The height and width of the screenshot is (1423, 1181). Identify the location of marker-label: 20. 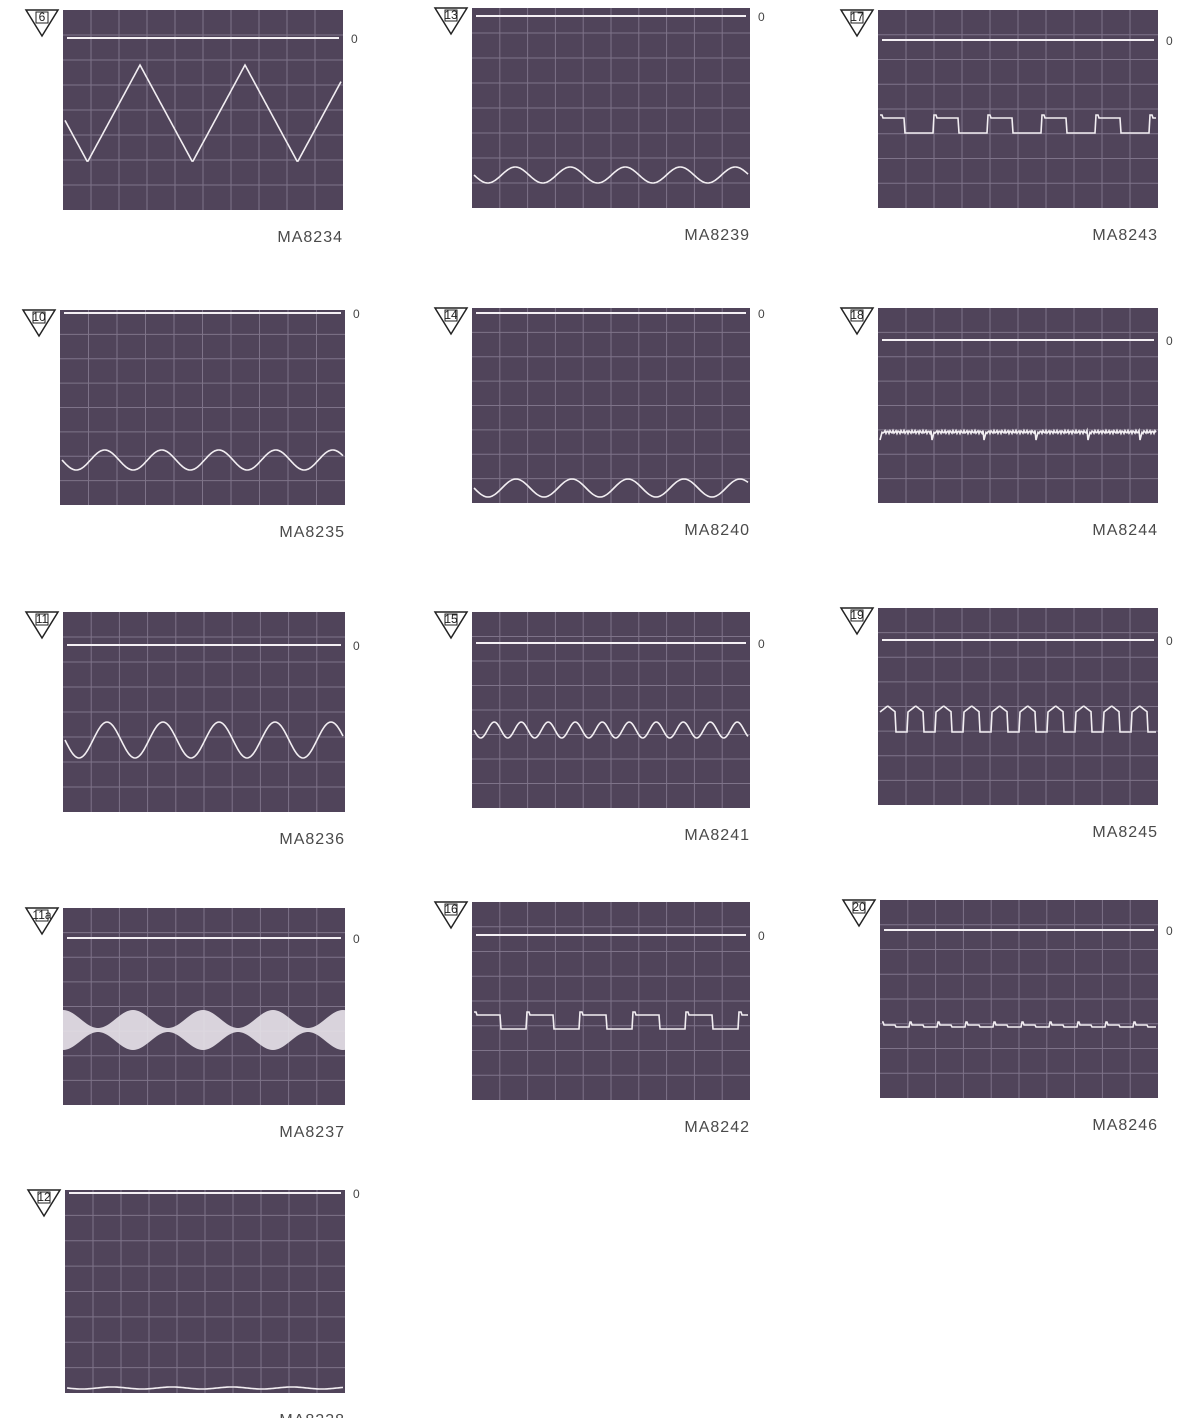
(859, 907).